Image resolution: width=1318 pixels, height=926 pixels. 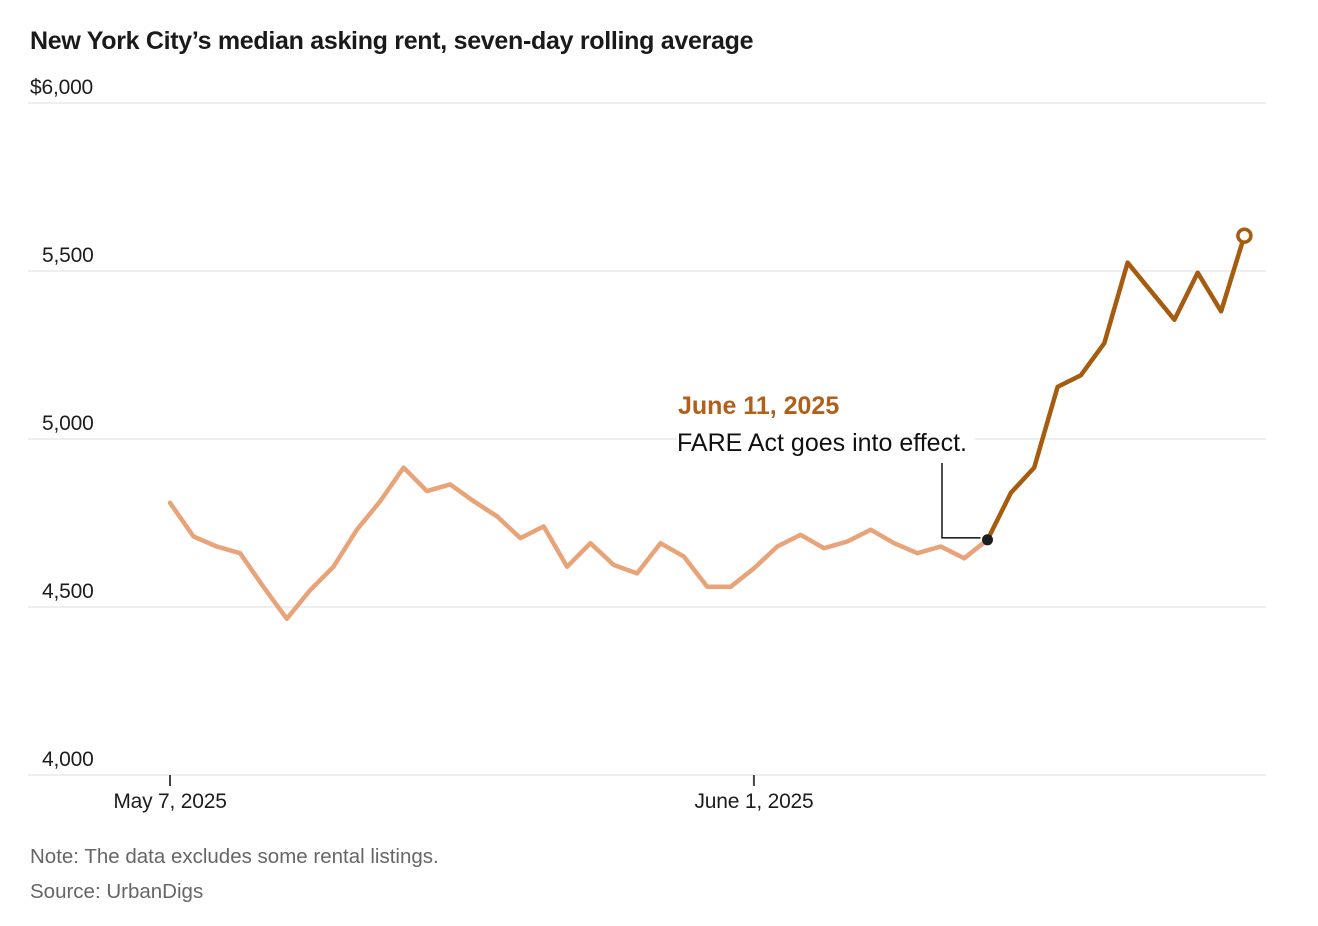 I want to click on y-axis-label-4000: 4,000, so click(x=68, y=759).